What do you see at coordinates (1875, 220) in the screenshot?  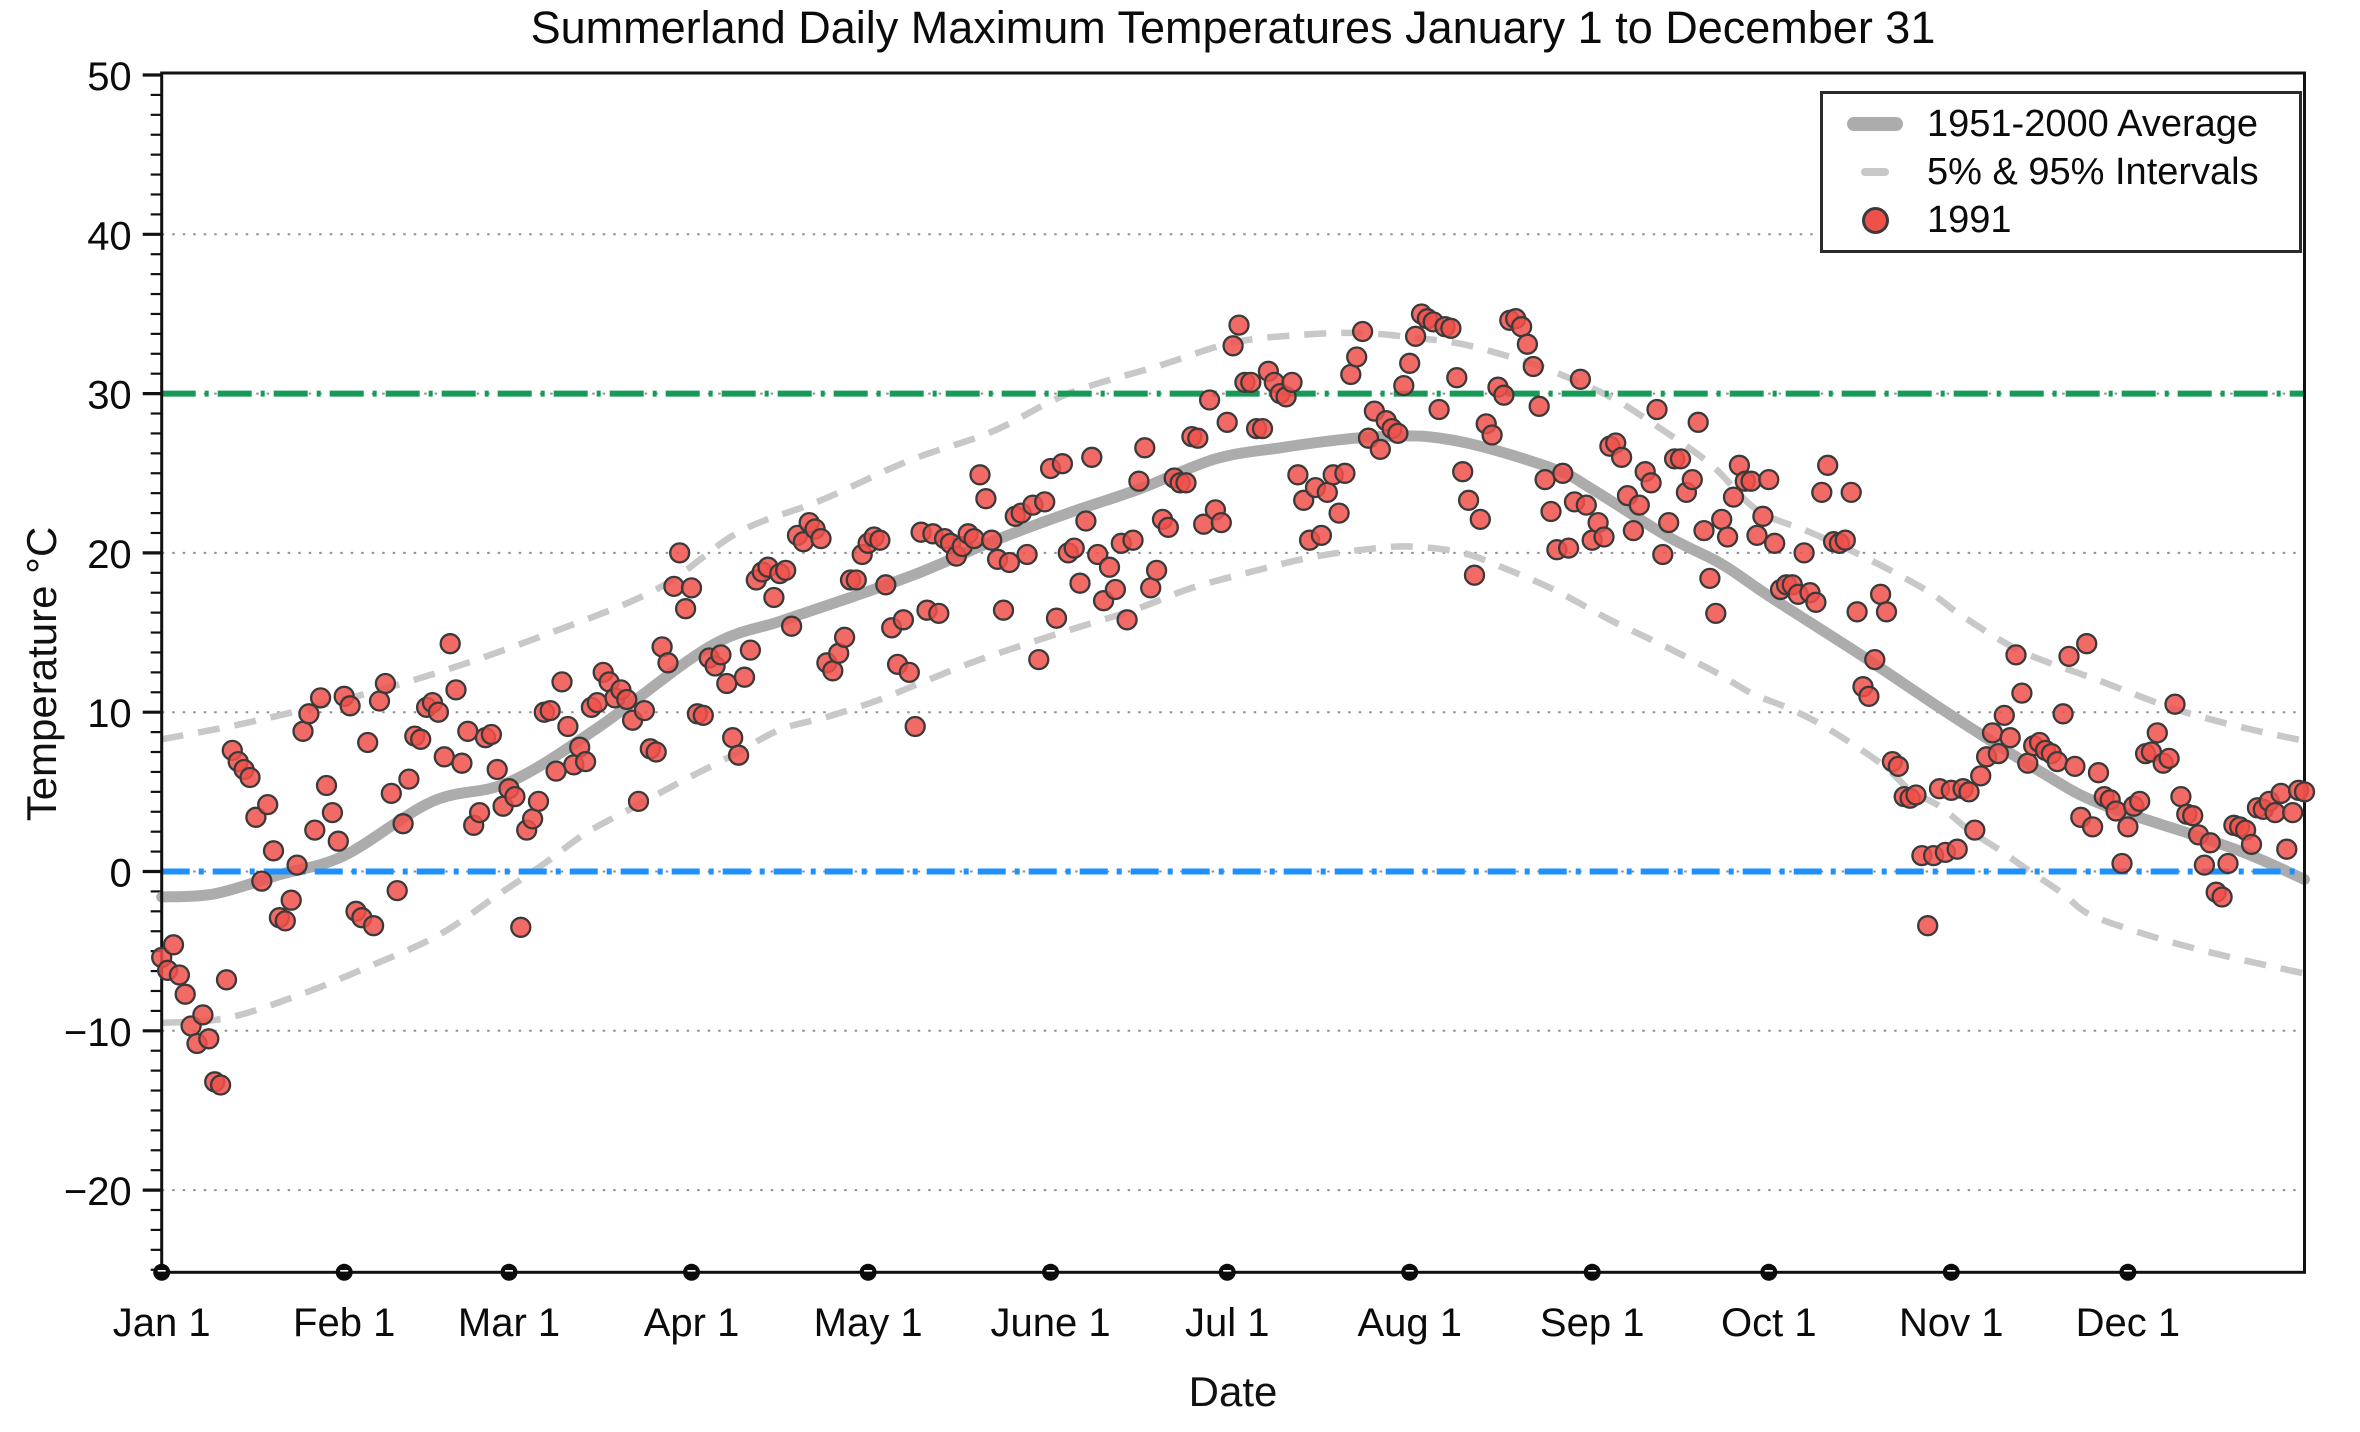 I see `scatter-dot-swatch` at bounding box center [1875, 220].